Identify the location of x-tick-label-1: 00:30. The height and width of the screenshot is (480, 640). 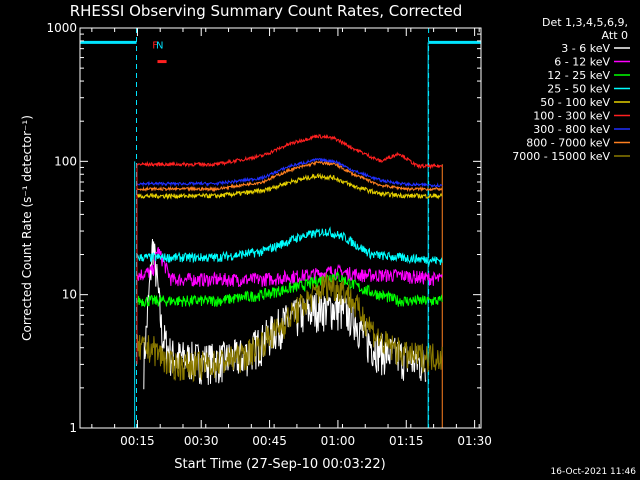
(201, 441).